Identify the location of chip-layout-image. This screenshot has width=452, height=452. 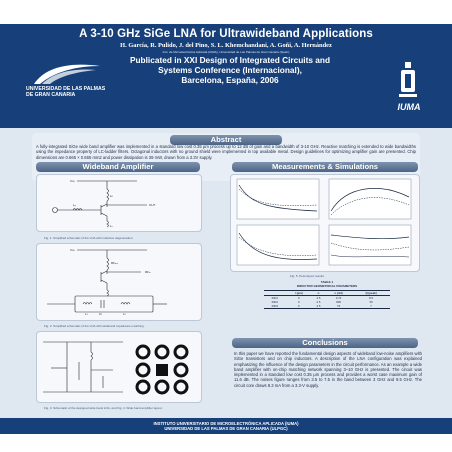
(162, 369).